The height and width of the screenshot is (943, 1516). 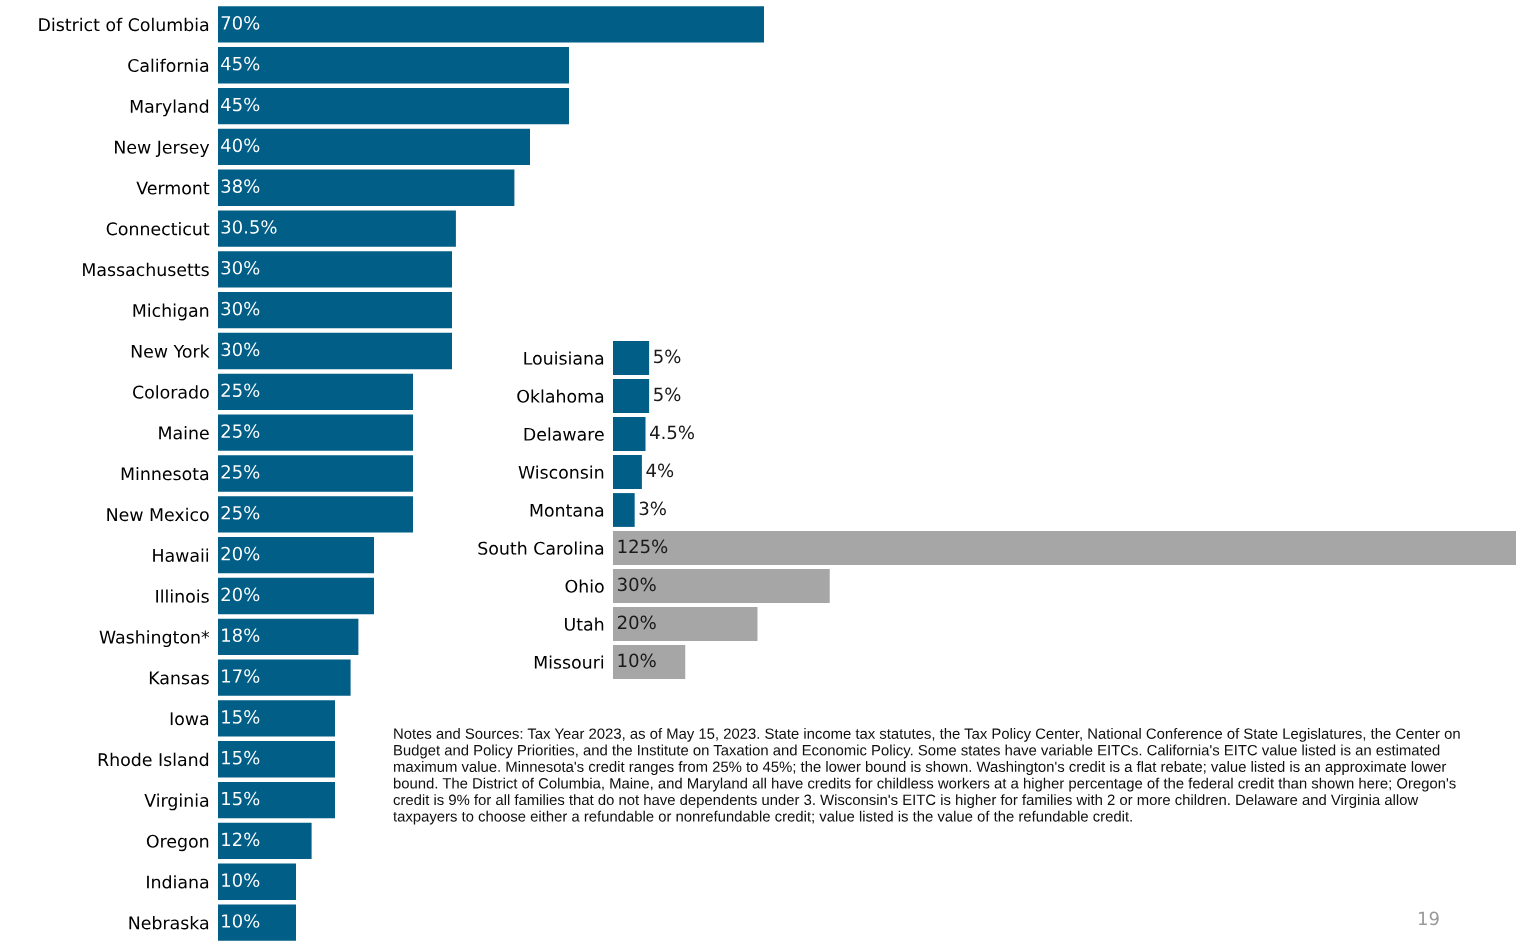 What do you see at coordinates (178, 882) in the screenshot?
I see `y-tick-label: Indiana` at bounding box center [178, 882].